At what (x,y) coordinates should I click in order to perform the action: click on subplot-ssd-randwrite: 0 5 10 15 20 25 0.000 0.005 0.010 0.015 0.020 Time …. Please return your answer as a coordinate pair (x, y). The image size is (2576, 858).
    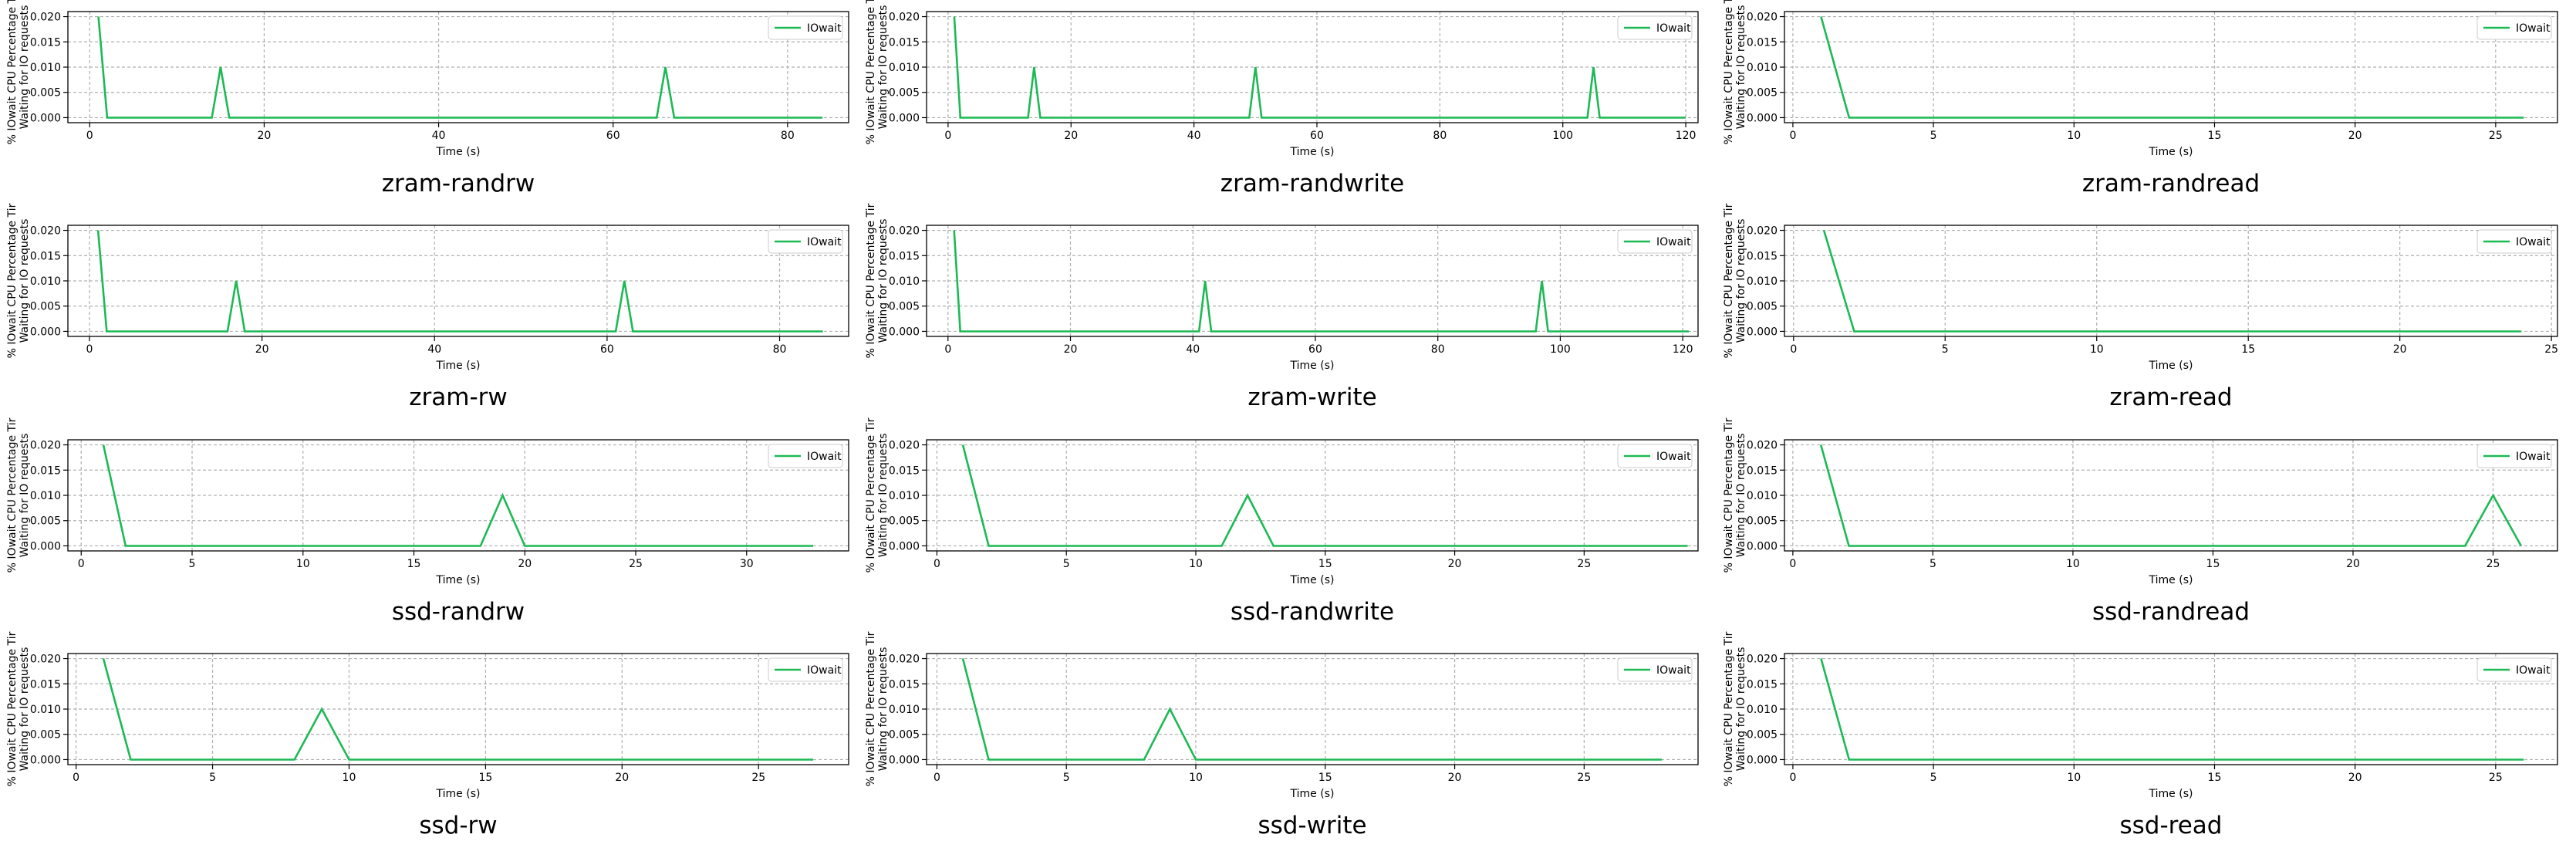
    Looking at the image, I should click on (1282, 521).